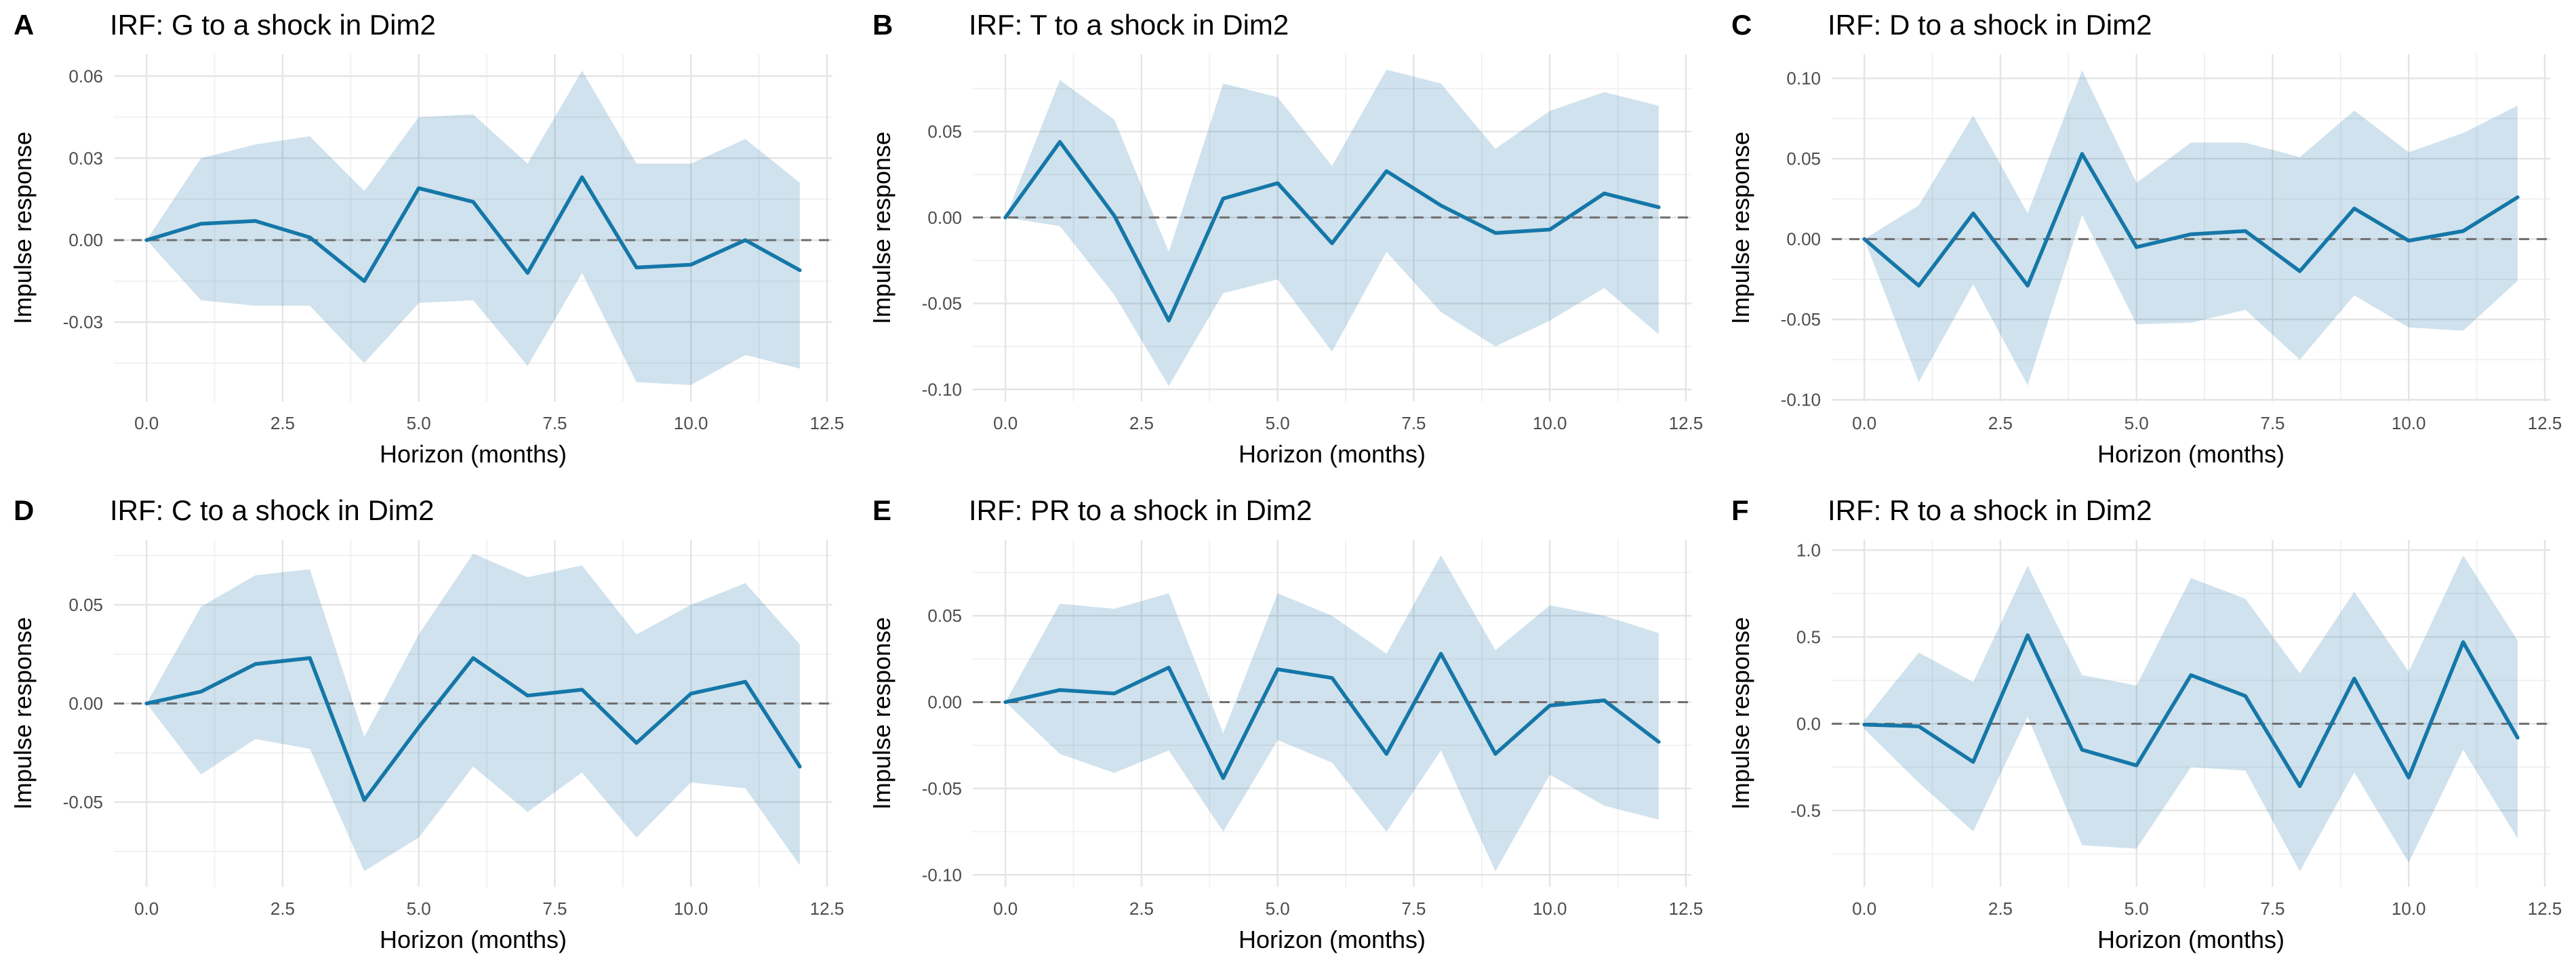 The image size is (2576, 971). Describe the element at coordinates (882, 510) in the screenshot. I see `panel-e-letter: E` at that location.